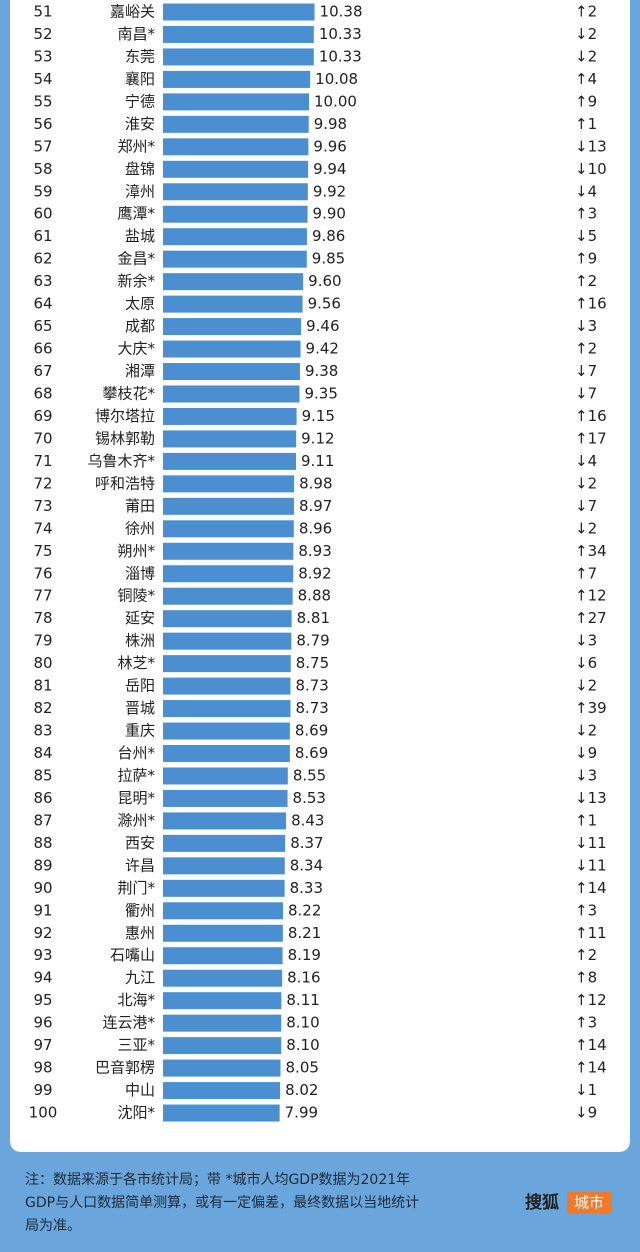 The image size is (640, 1252). Describe the element at coordinates (140, 506) in the screenshot. I see `city: 莆田` at that location.